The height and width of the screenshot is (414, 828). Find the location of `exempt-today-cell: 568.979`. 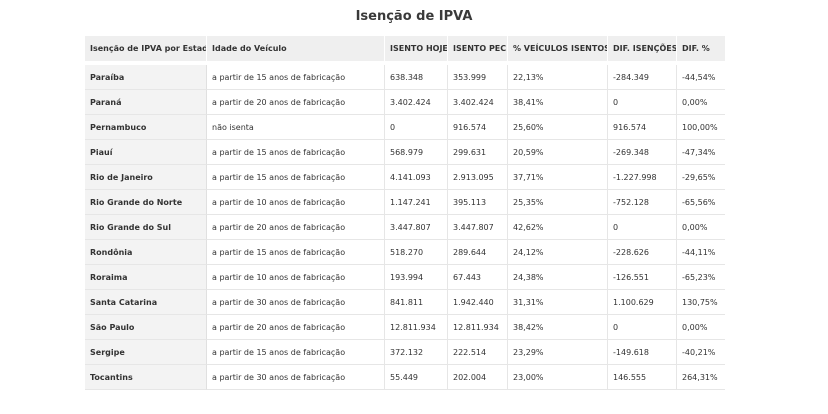

exempt-today-cell: 568.979 is located at coordinates (416, 152).